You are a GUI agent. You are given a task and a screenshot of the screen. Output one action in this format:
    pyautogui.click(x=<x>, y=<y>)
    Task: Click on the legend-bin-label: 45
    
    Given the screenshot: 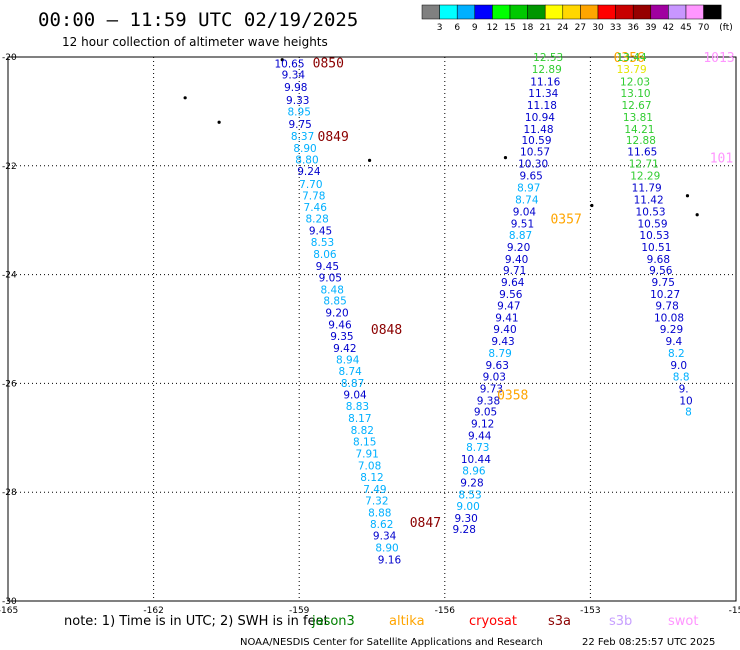 What is the action you would take?
    pyautogui.click(x=685, y=28)
    